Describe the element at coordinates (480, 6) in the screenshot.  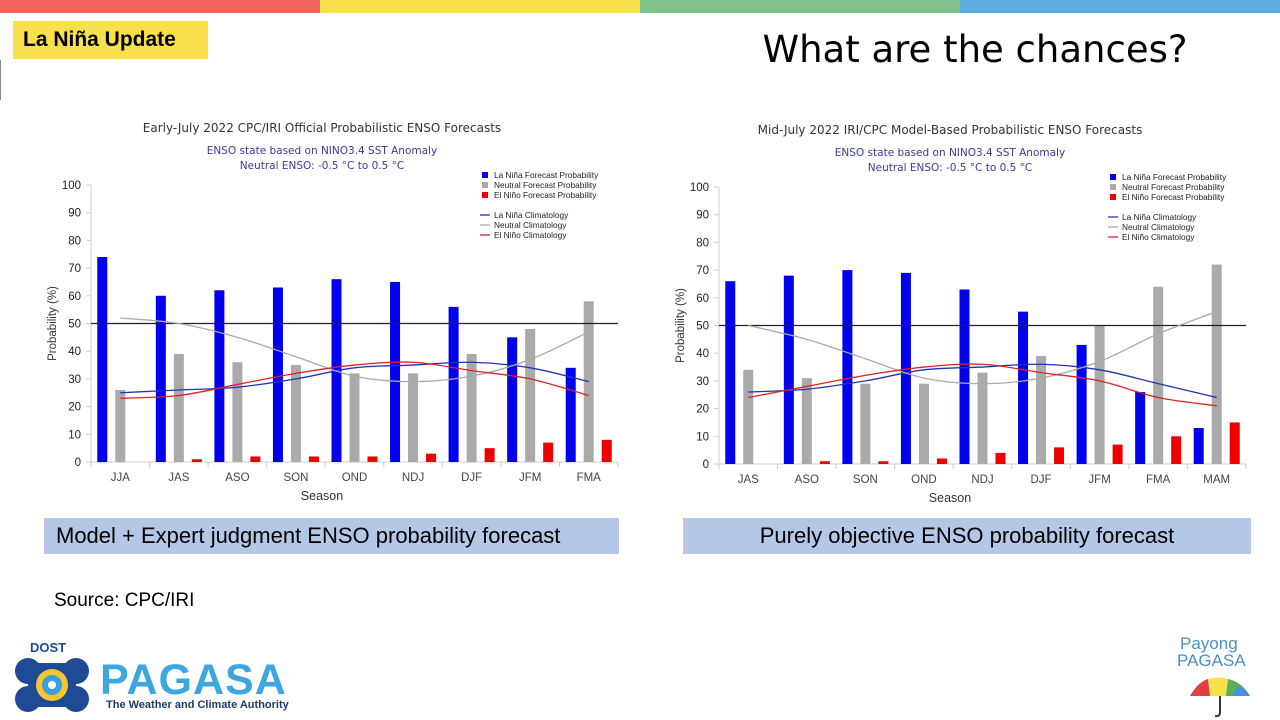
I see `top-stripe-yellow` at that location.